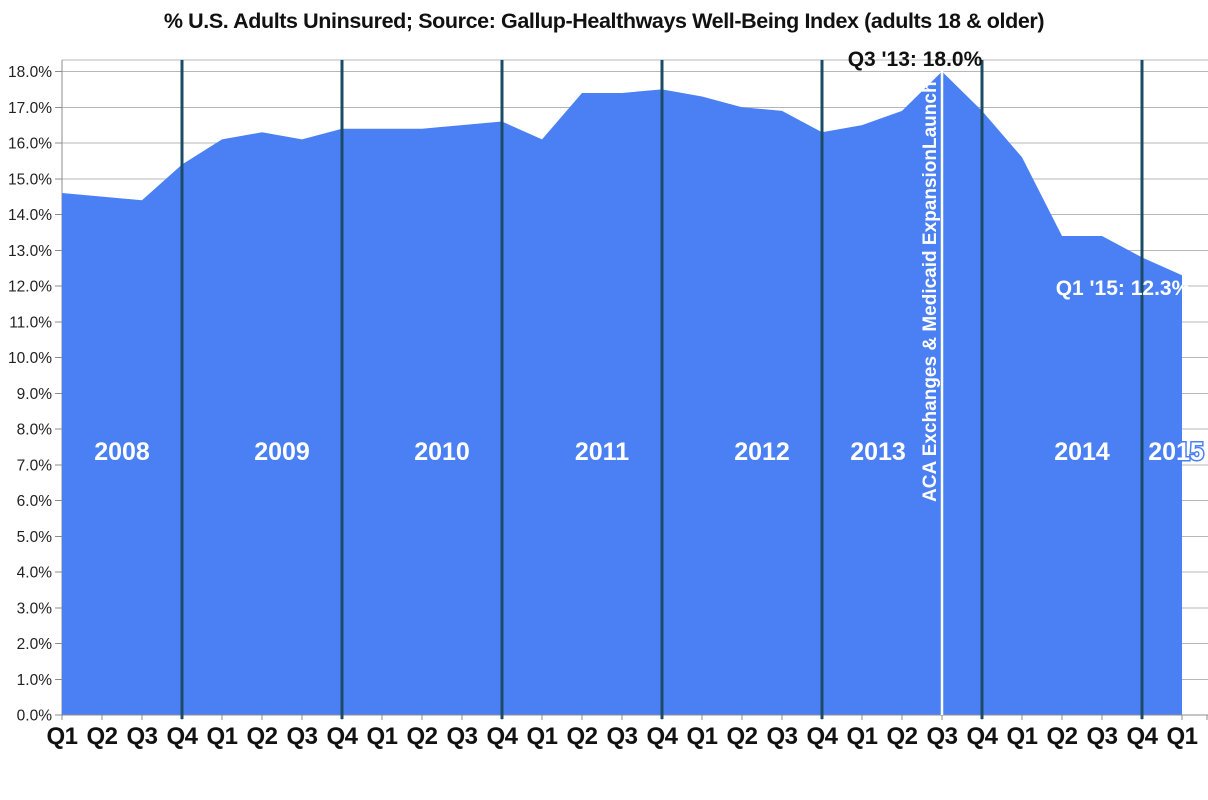  Describe the element at coordinates (878, 452) in the screenshot. I see `year-label-2013: 2013` at that location.